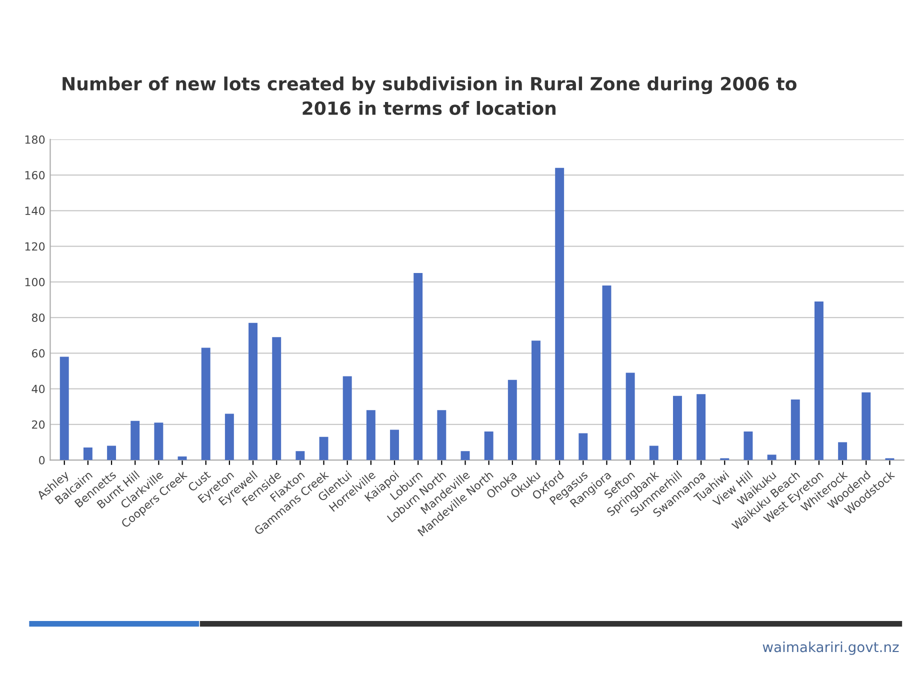  Describe the element at coordinates (429, 95) in the screenshot. I see `chart-title: Number of new lots created by subdivision in Rural Zone during 2006 to 2016 in terms of location` at that location.